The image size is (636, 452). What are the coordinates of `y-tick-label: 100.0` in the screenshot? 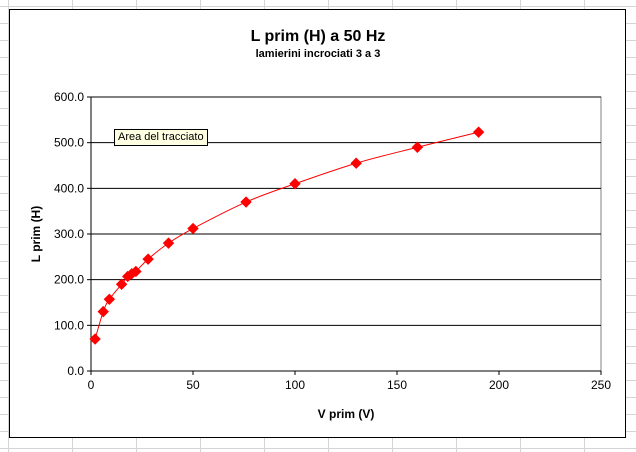 It's located at (69, 325).